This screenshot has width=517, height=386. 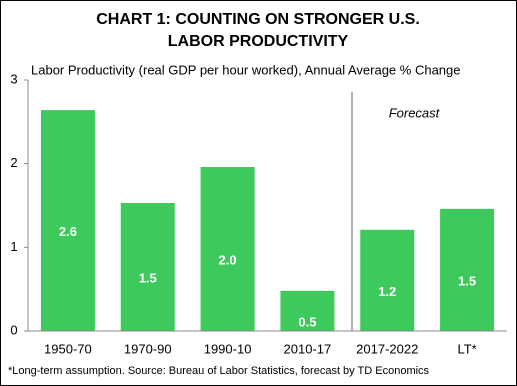 What do you see at coordinates (307, 321) in the screenshot?
I see `value-label: 0.5` at bounding box center [307, 321].